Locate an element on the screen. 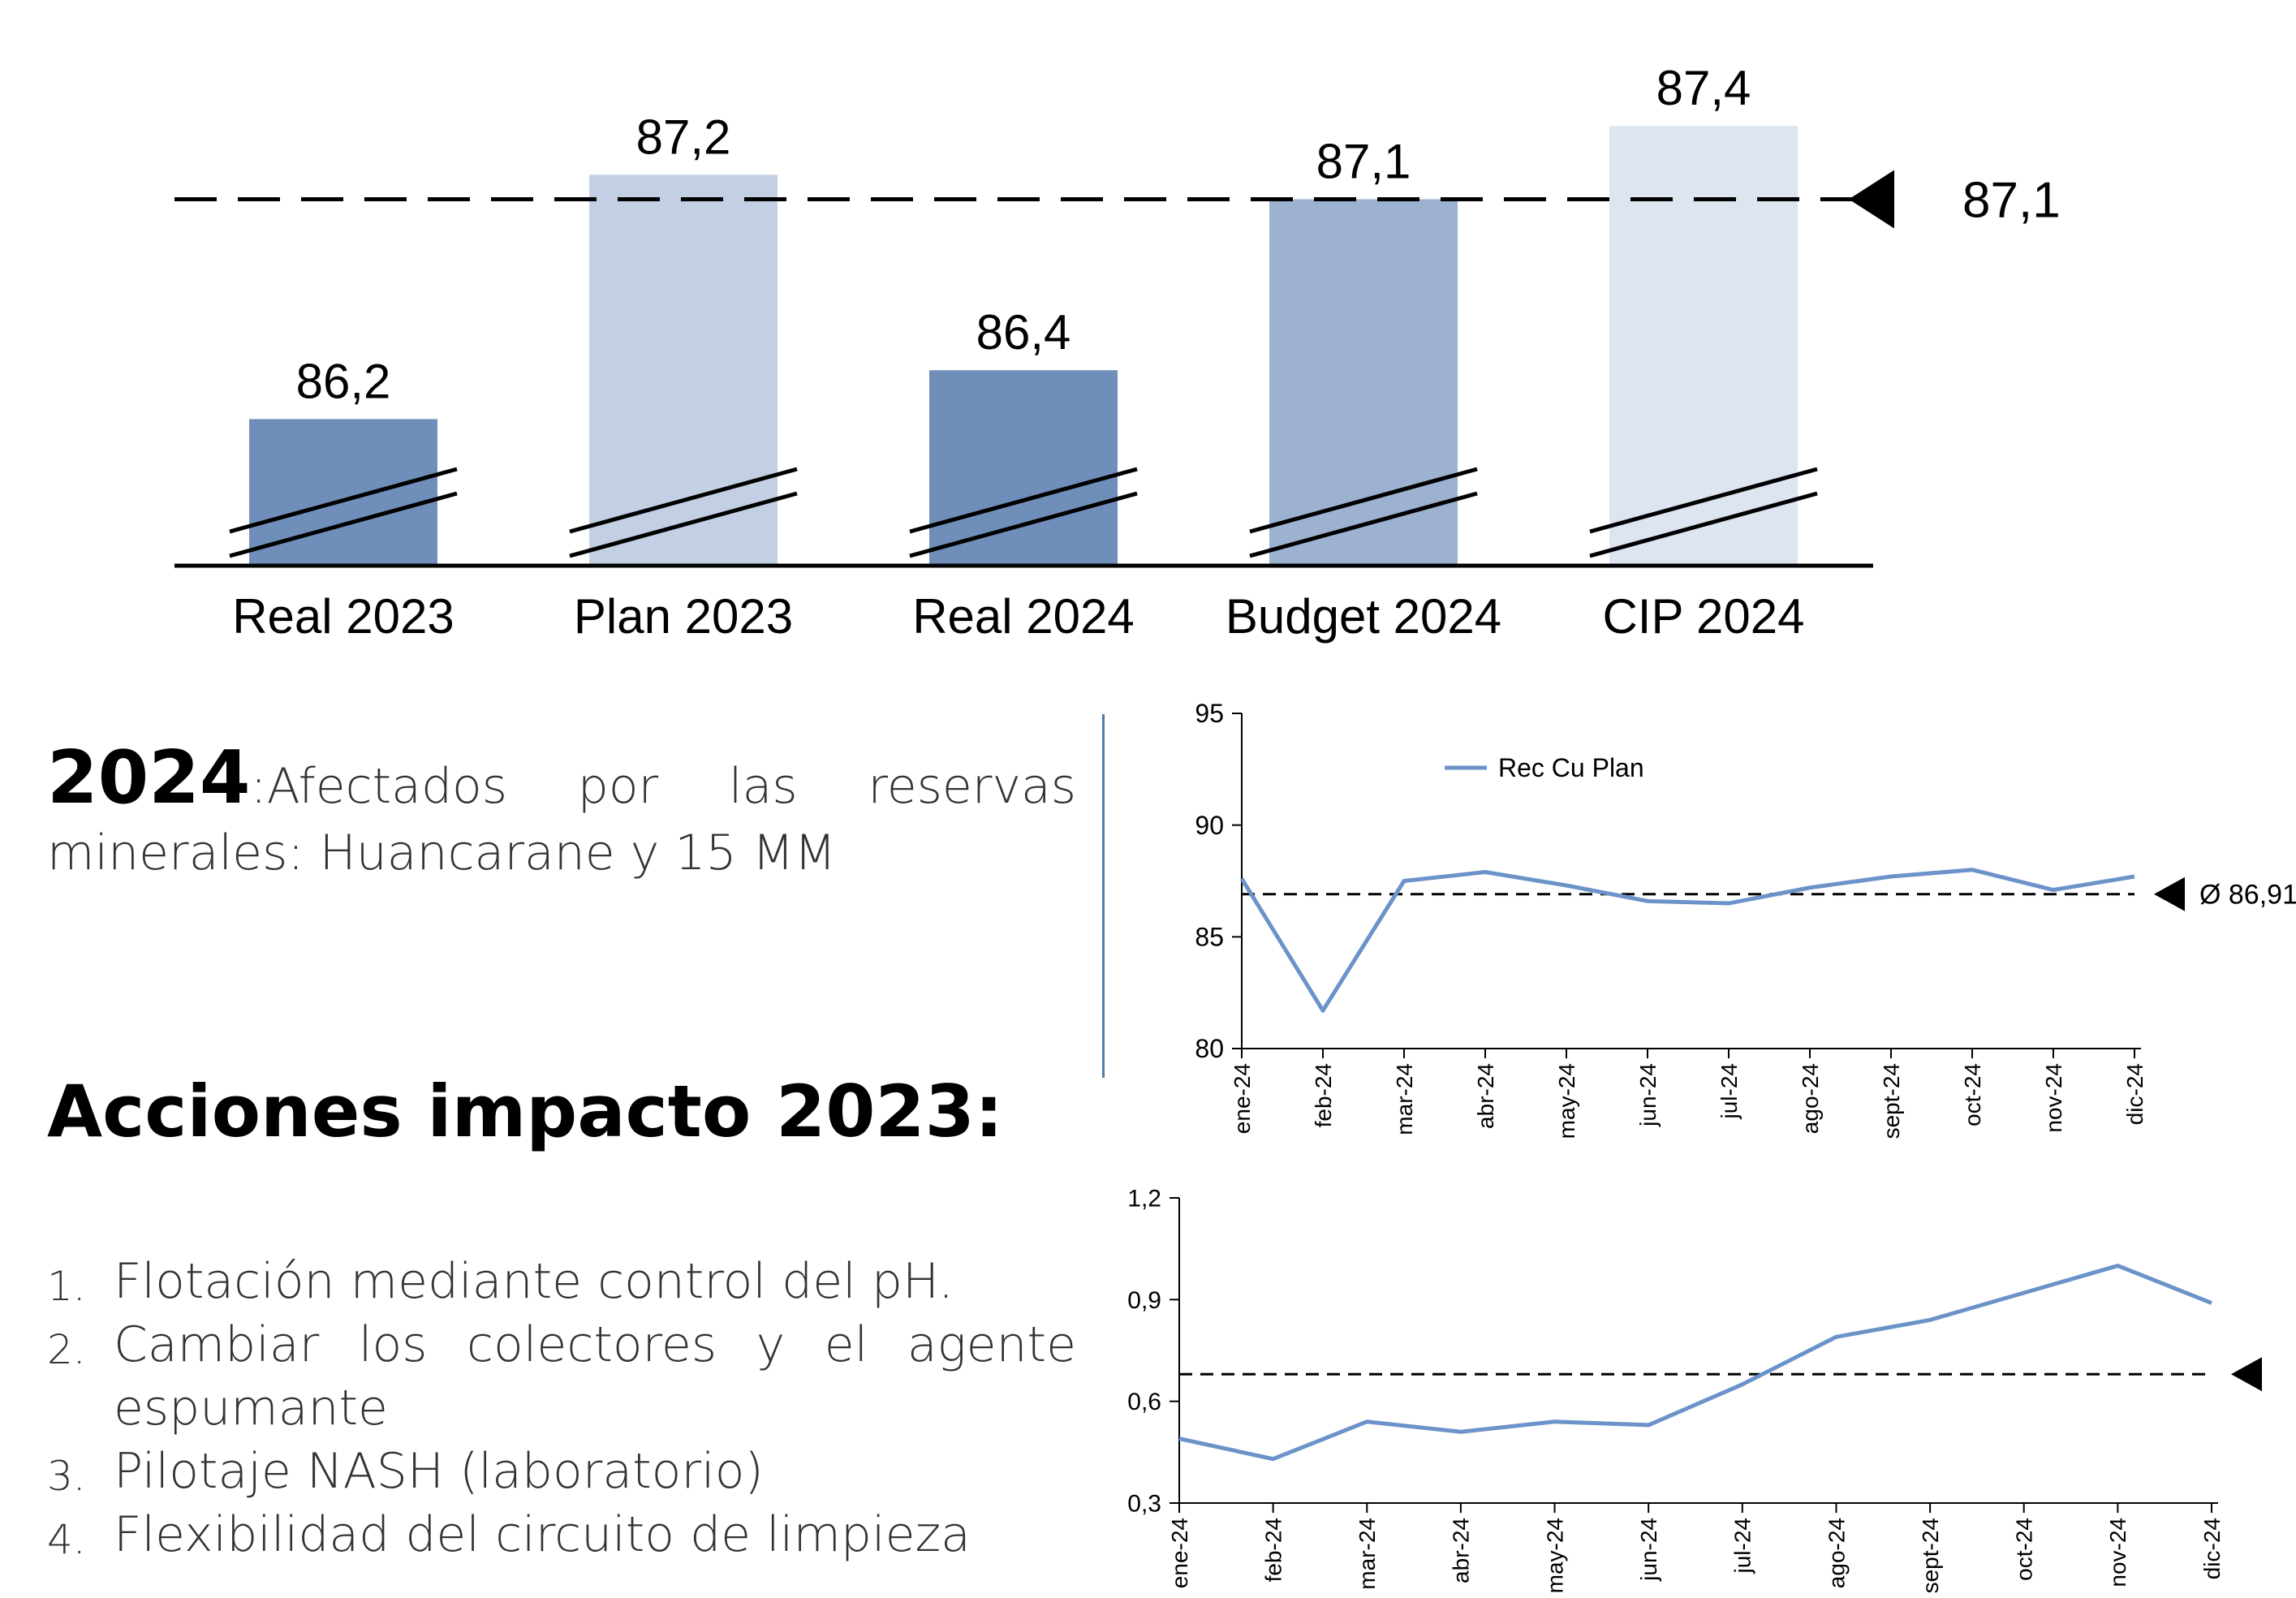  category-label: Real 2023 is located at coordinates (343, 616).